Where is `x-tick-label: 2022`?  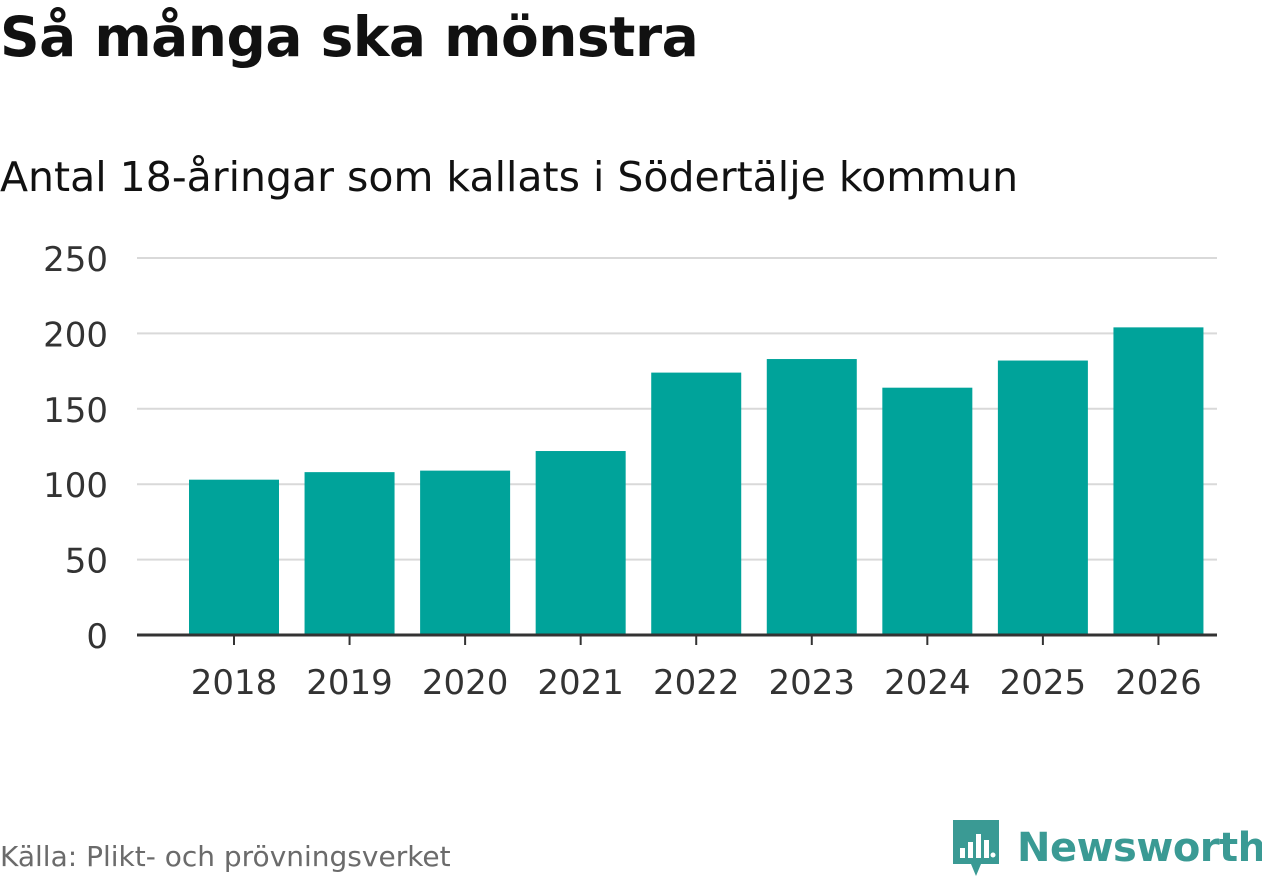 x-tick-label: 2022 is located at coordinates (696, 683).